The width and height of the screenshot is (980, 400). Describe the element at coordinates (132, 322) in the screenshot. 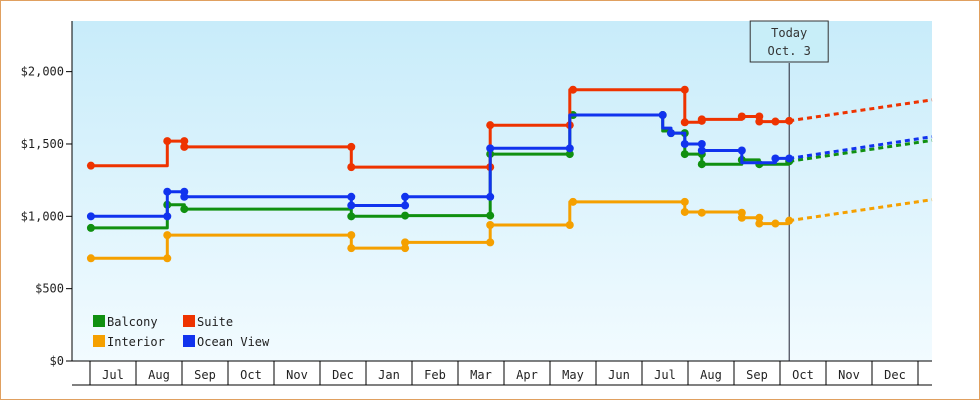

I see `legend-label: Balcony` at that location.